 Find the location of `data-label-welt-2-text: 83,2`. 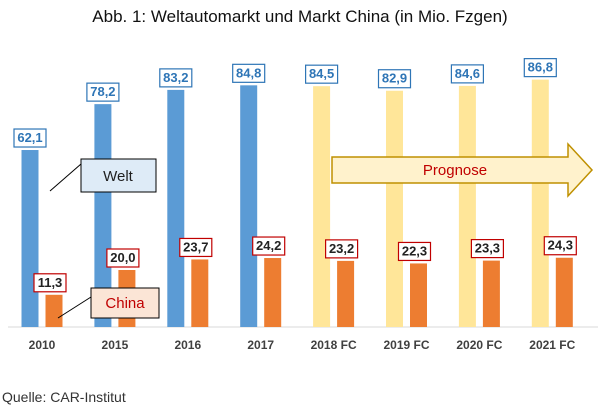

data-label-welt-2-text: 83,2 is located at coordinates (175, 77).